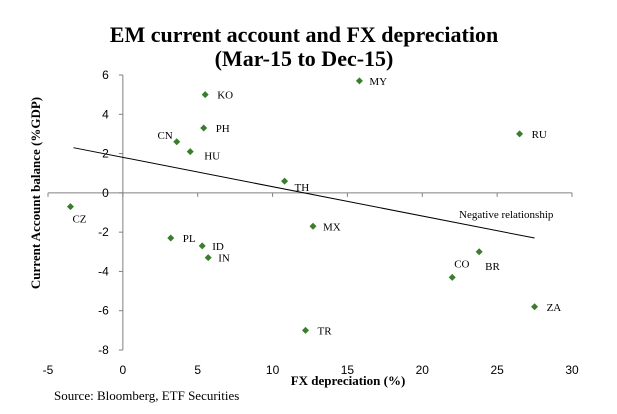 Image resolution: width=617 pixels, height=414 pixels. What do you see at coordinates (212, 157) in the screenshot?
I see `point-label-hu: HU` at bounding box center [212, 157].